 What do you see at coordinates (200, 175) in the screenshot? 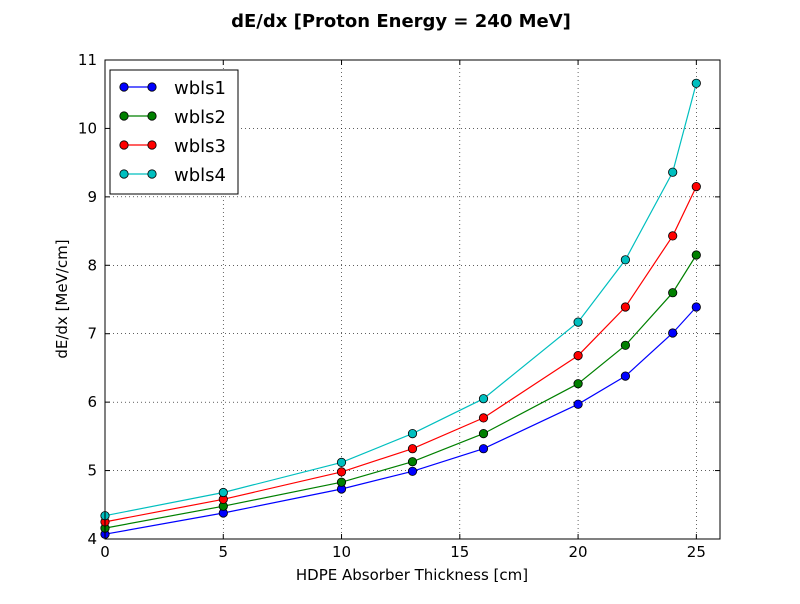
I see `legend-label-wbls4: wbls4` at bounding box center [200, 175].